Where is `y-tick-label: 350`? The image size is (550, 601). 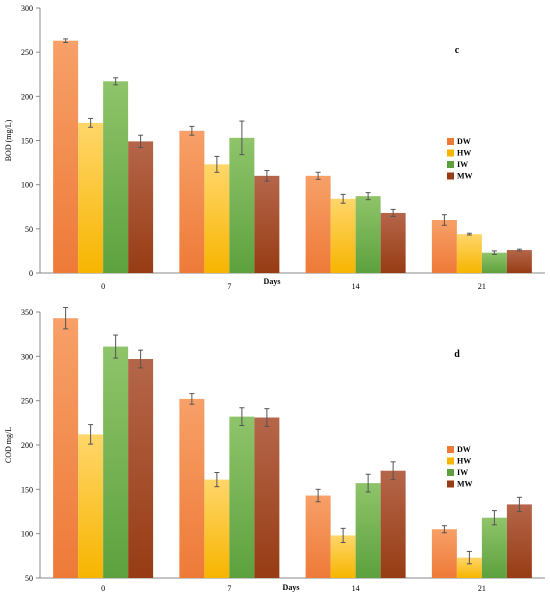 y-tick-label: 350 is located at coordinates (27, 312).